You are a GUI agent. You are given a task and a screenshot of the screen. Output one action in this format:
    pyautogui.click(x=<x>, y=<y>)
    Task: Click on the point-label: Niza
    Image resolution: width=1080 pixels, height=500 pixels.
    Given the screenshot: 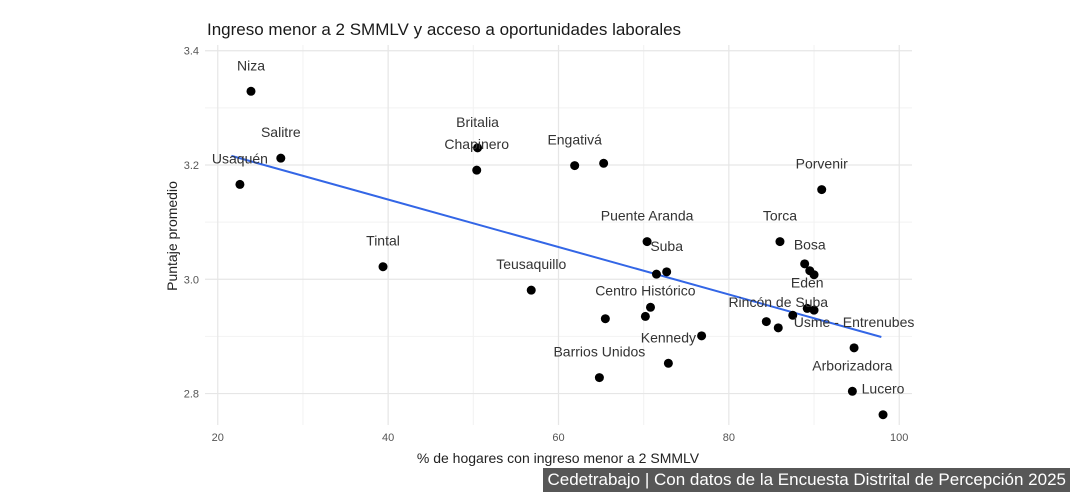 What is the action you would take?
    pyautogui.click(x=251, y=65)
    